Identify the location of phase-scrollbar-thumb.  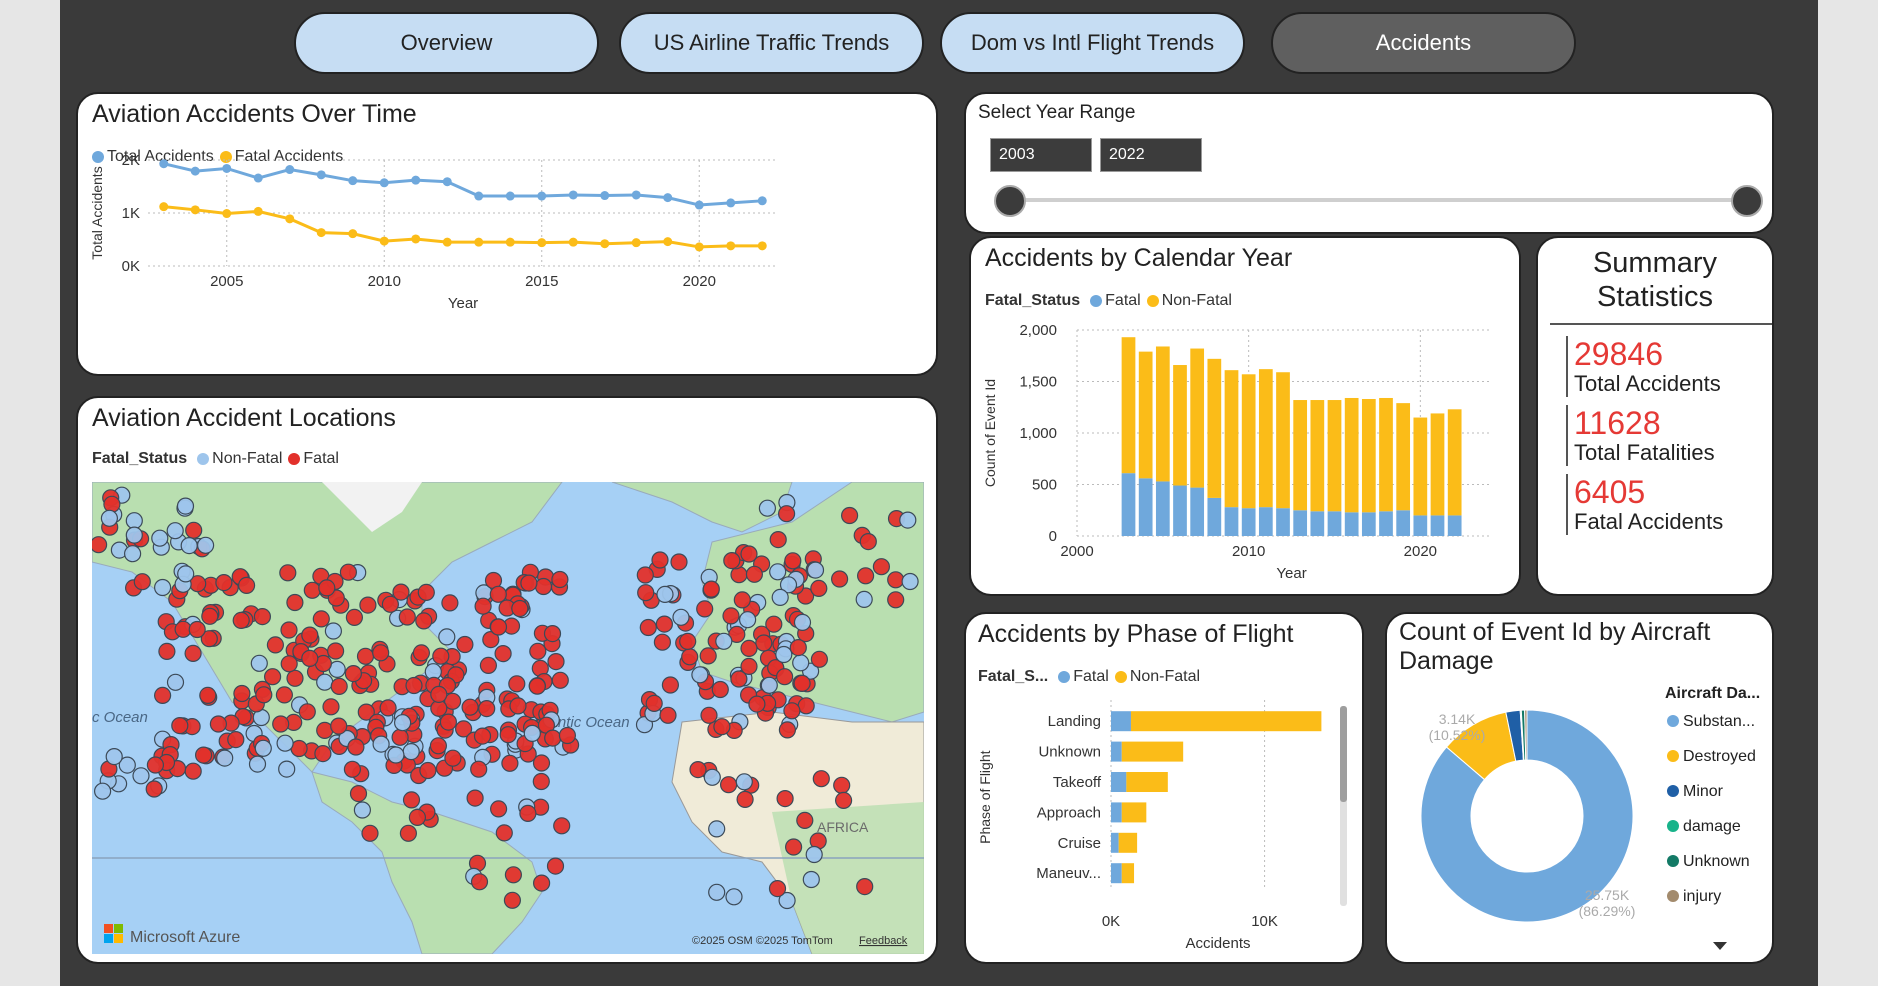
(1343, 754).